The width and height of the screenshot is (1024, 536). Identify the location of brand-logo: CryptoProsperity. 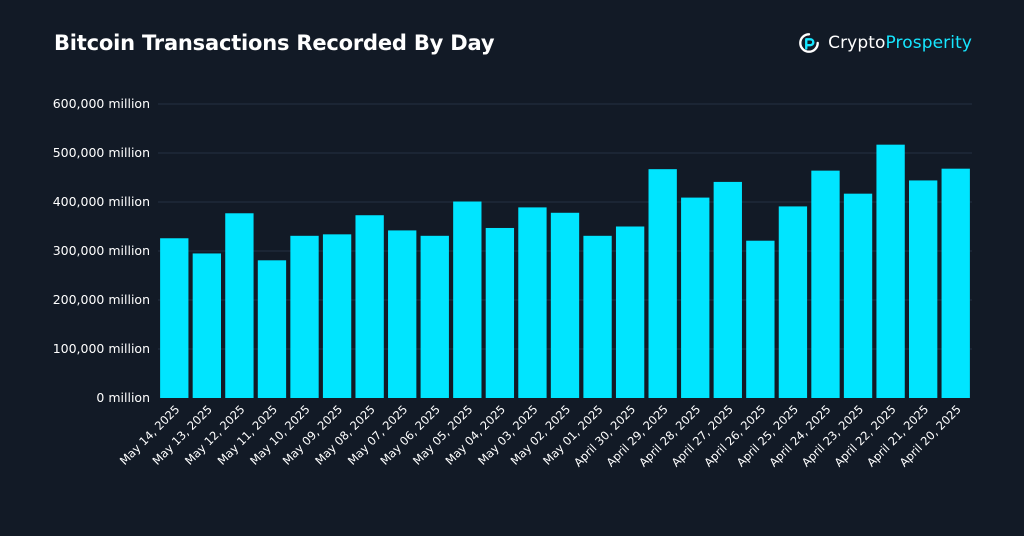
(885, 43).